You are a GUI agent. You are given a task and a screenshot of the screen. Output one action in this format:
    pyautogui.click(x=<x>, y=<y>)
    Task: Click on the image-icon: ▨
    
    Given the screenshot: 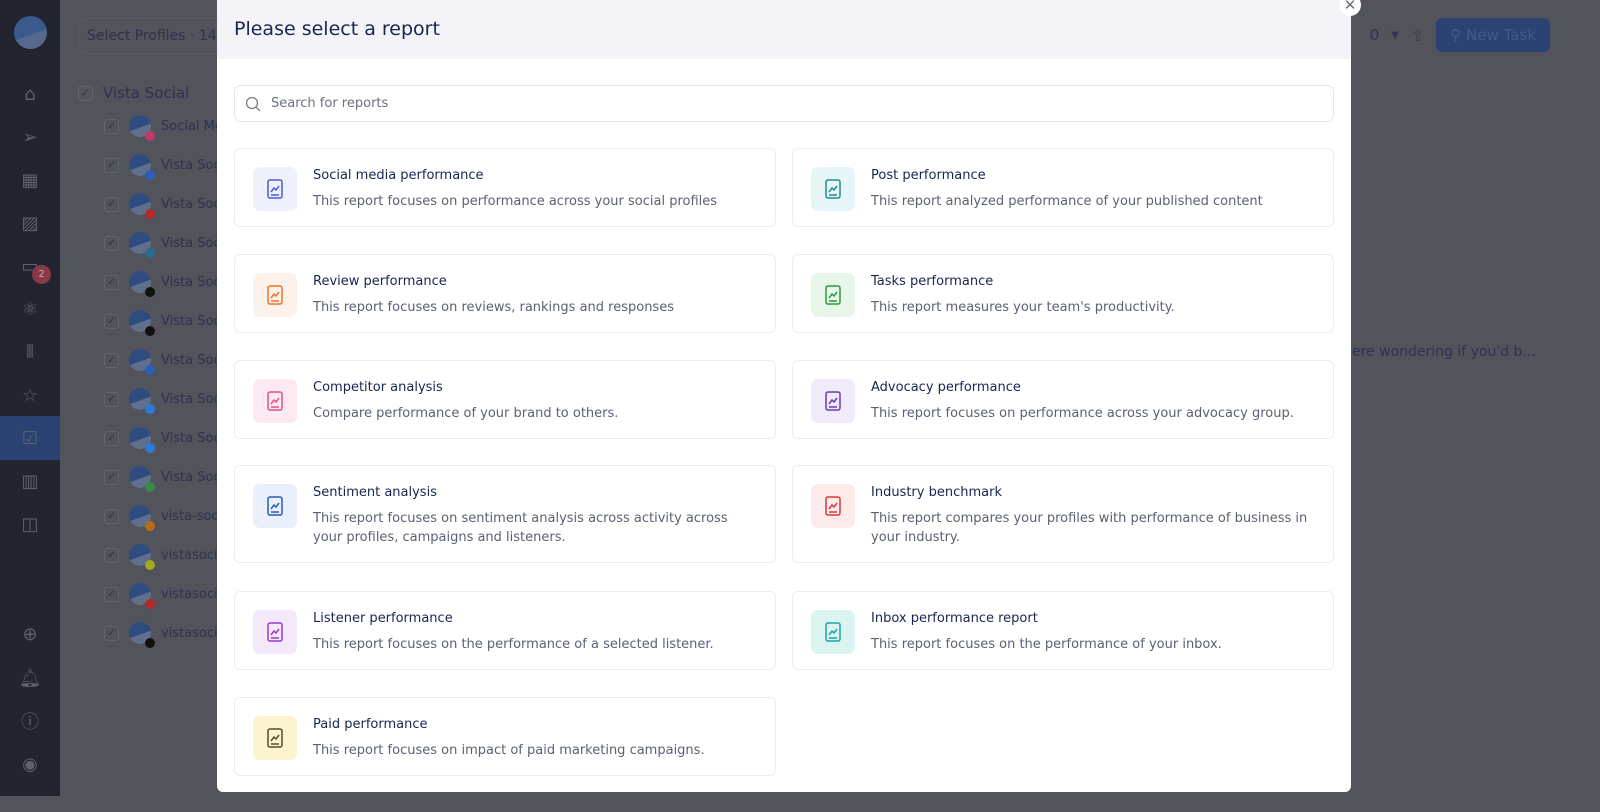 What is the action you would take?
    pyautogui.click(x=30, y=223)
    